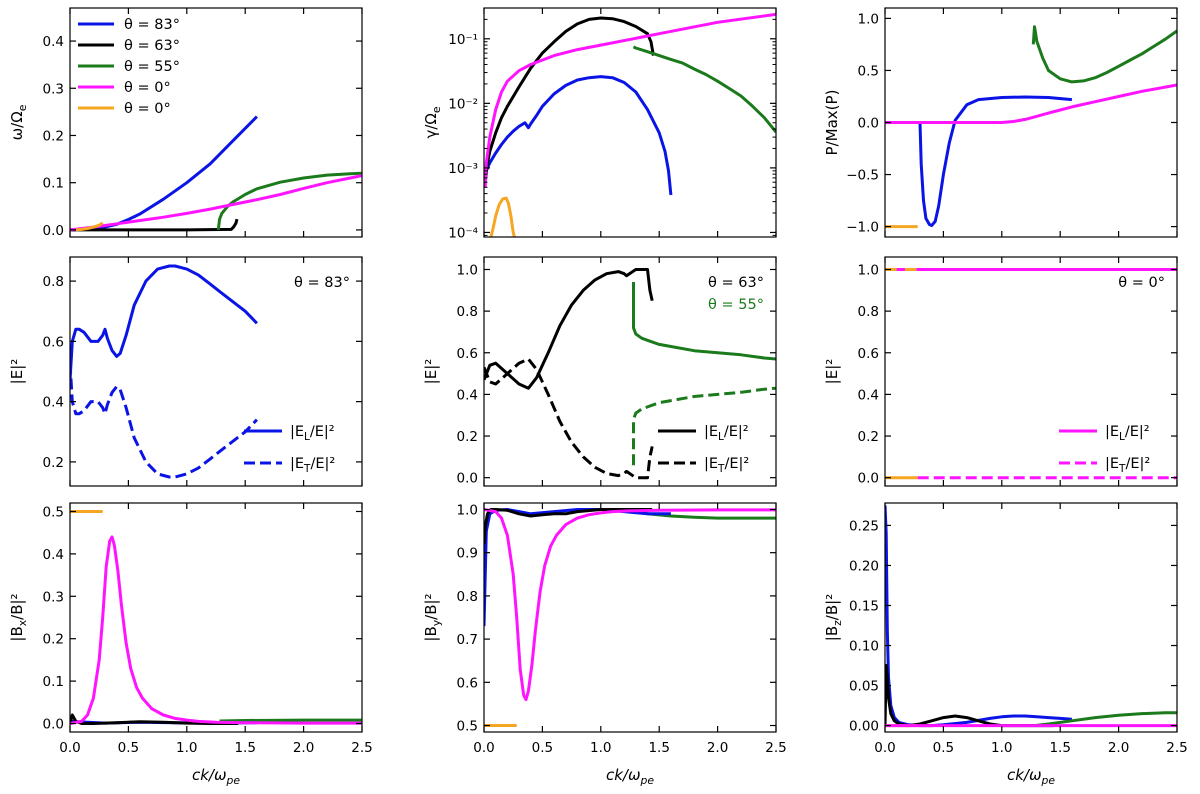  I want to click on x-axis-label: ck/ωpe, so click(1031, 776).